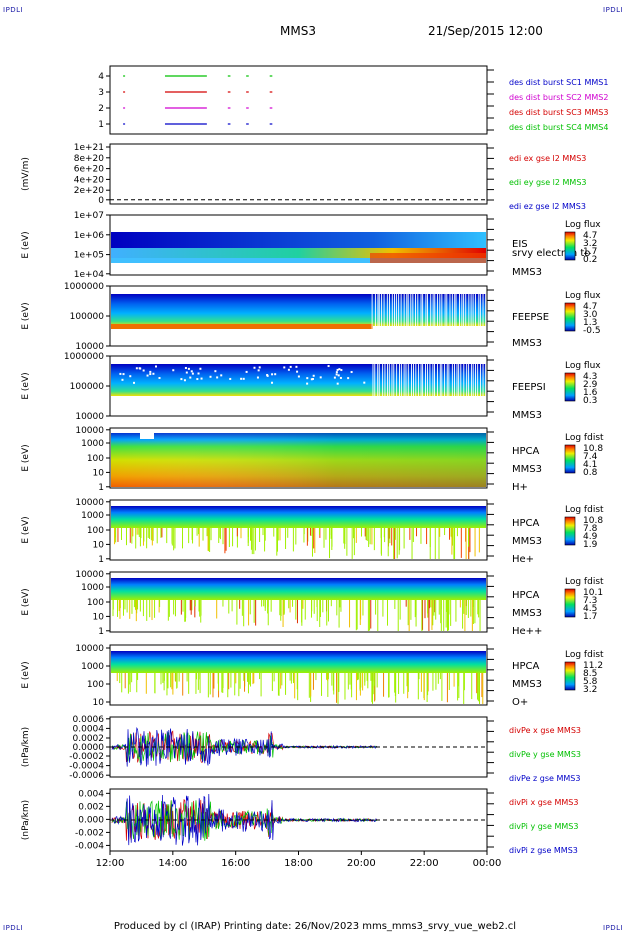 This screenshot has height=934, width=630. I want to click on hpca-h-spectrogram-overlay, so click(298, 460).